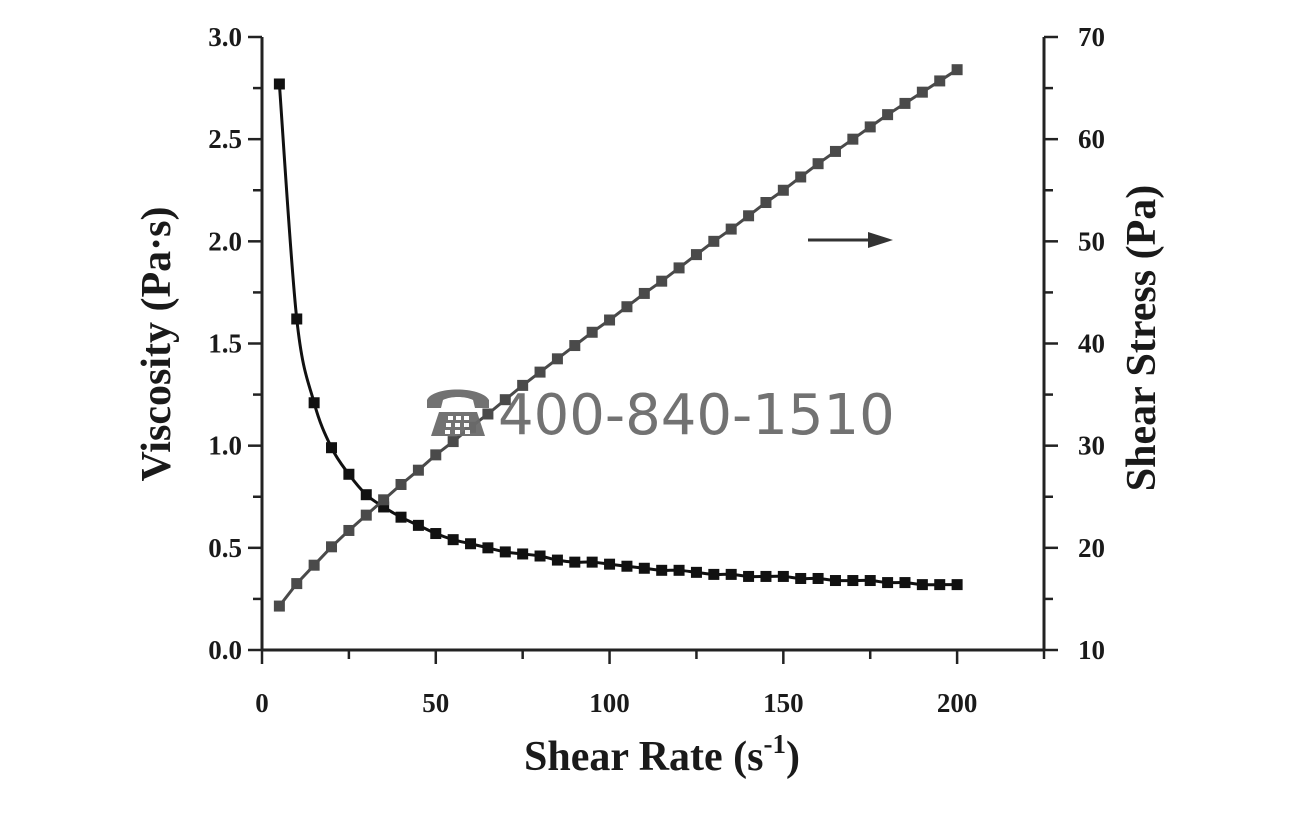 This screenshot has height=824, width=1298. I want to click on y-tick-label: 2.0, so click(225, 241).